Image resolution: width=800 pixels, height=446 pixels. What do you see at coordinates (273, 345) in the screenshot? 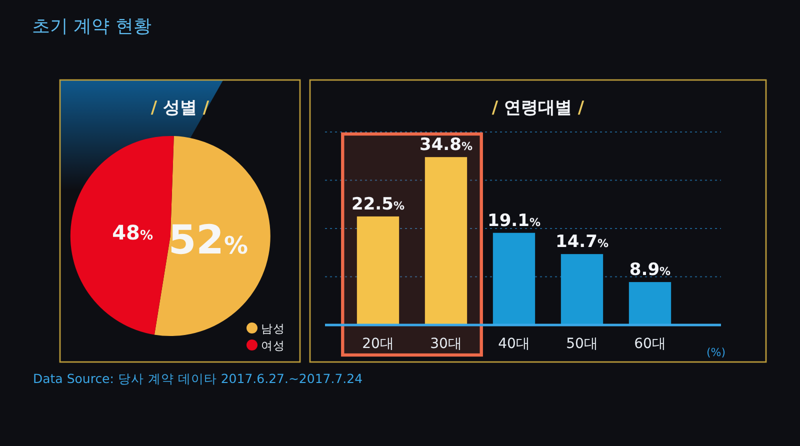
I see `legend-label: 여성` at bounding box center [273, 345].